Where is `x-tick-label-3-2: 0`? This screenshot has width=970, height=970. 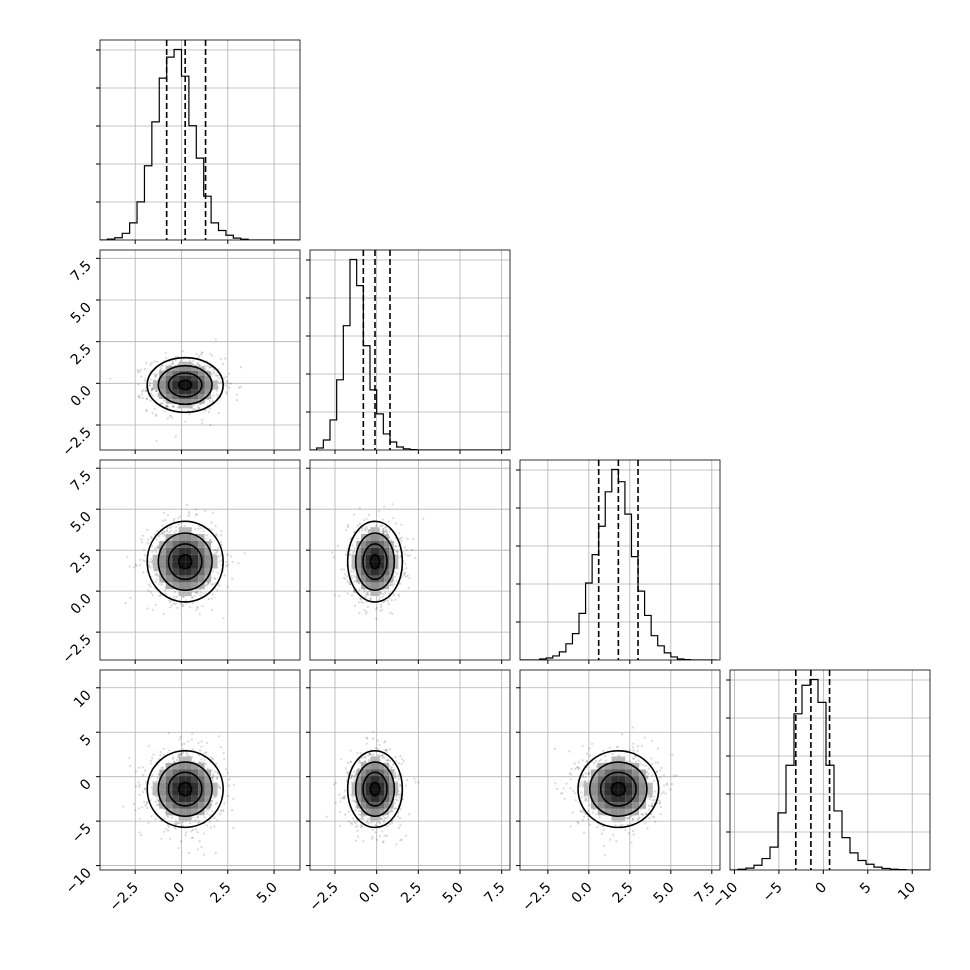 x-tick-label-3-2: 0 is located at coordinates (822, 889).